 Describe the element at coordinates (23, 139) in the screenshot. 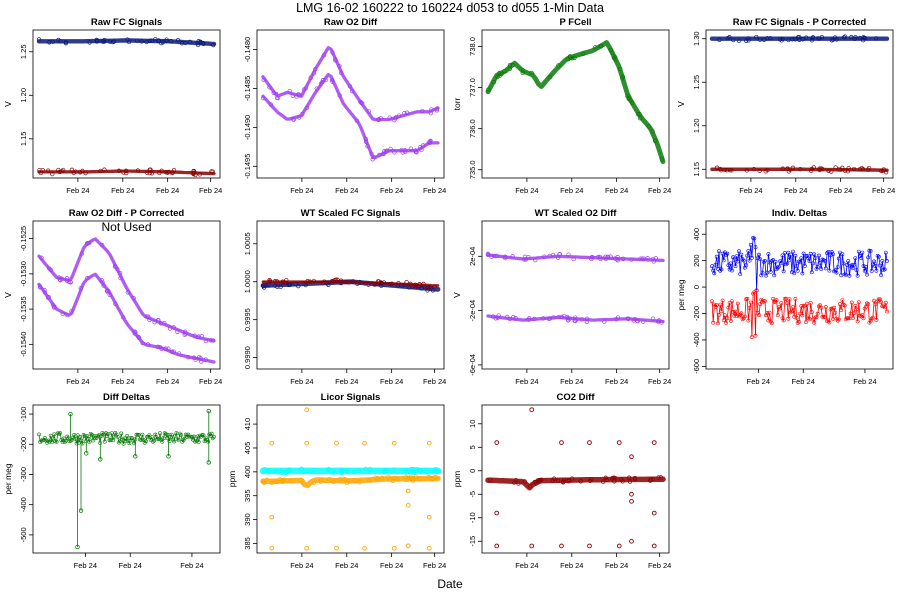

I see `y-tick-label: 1.15` at that location.